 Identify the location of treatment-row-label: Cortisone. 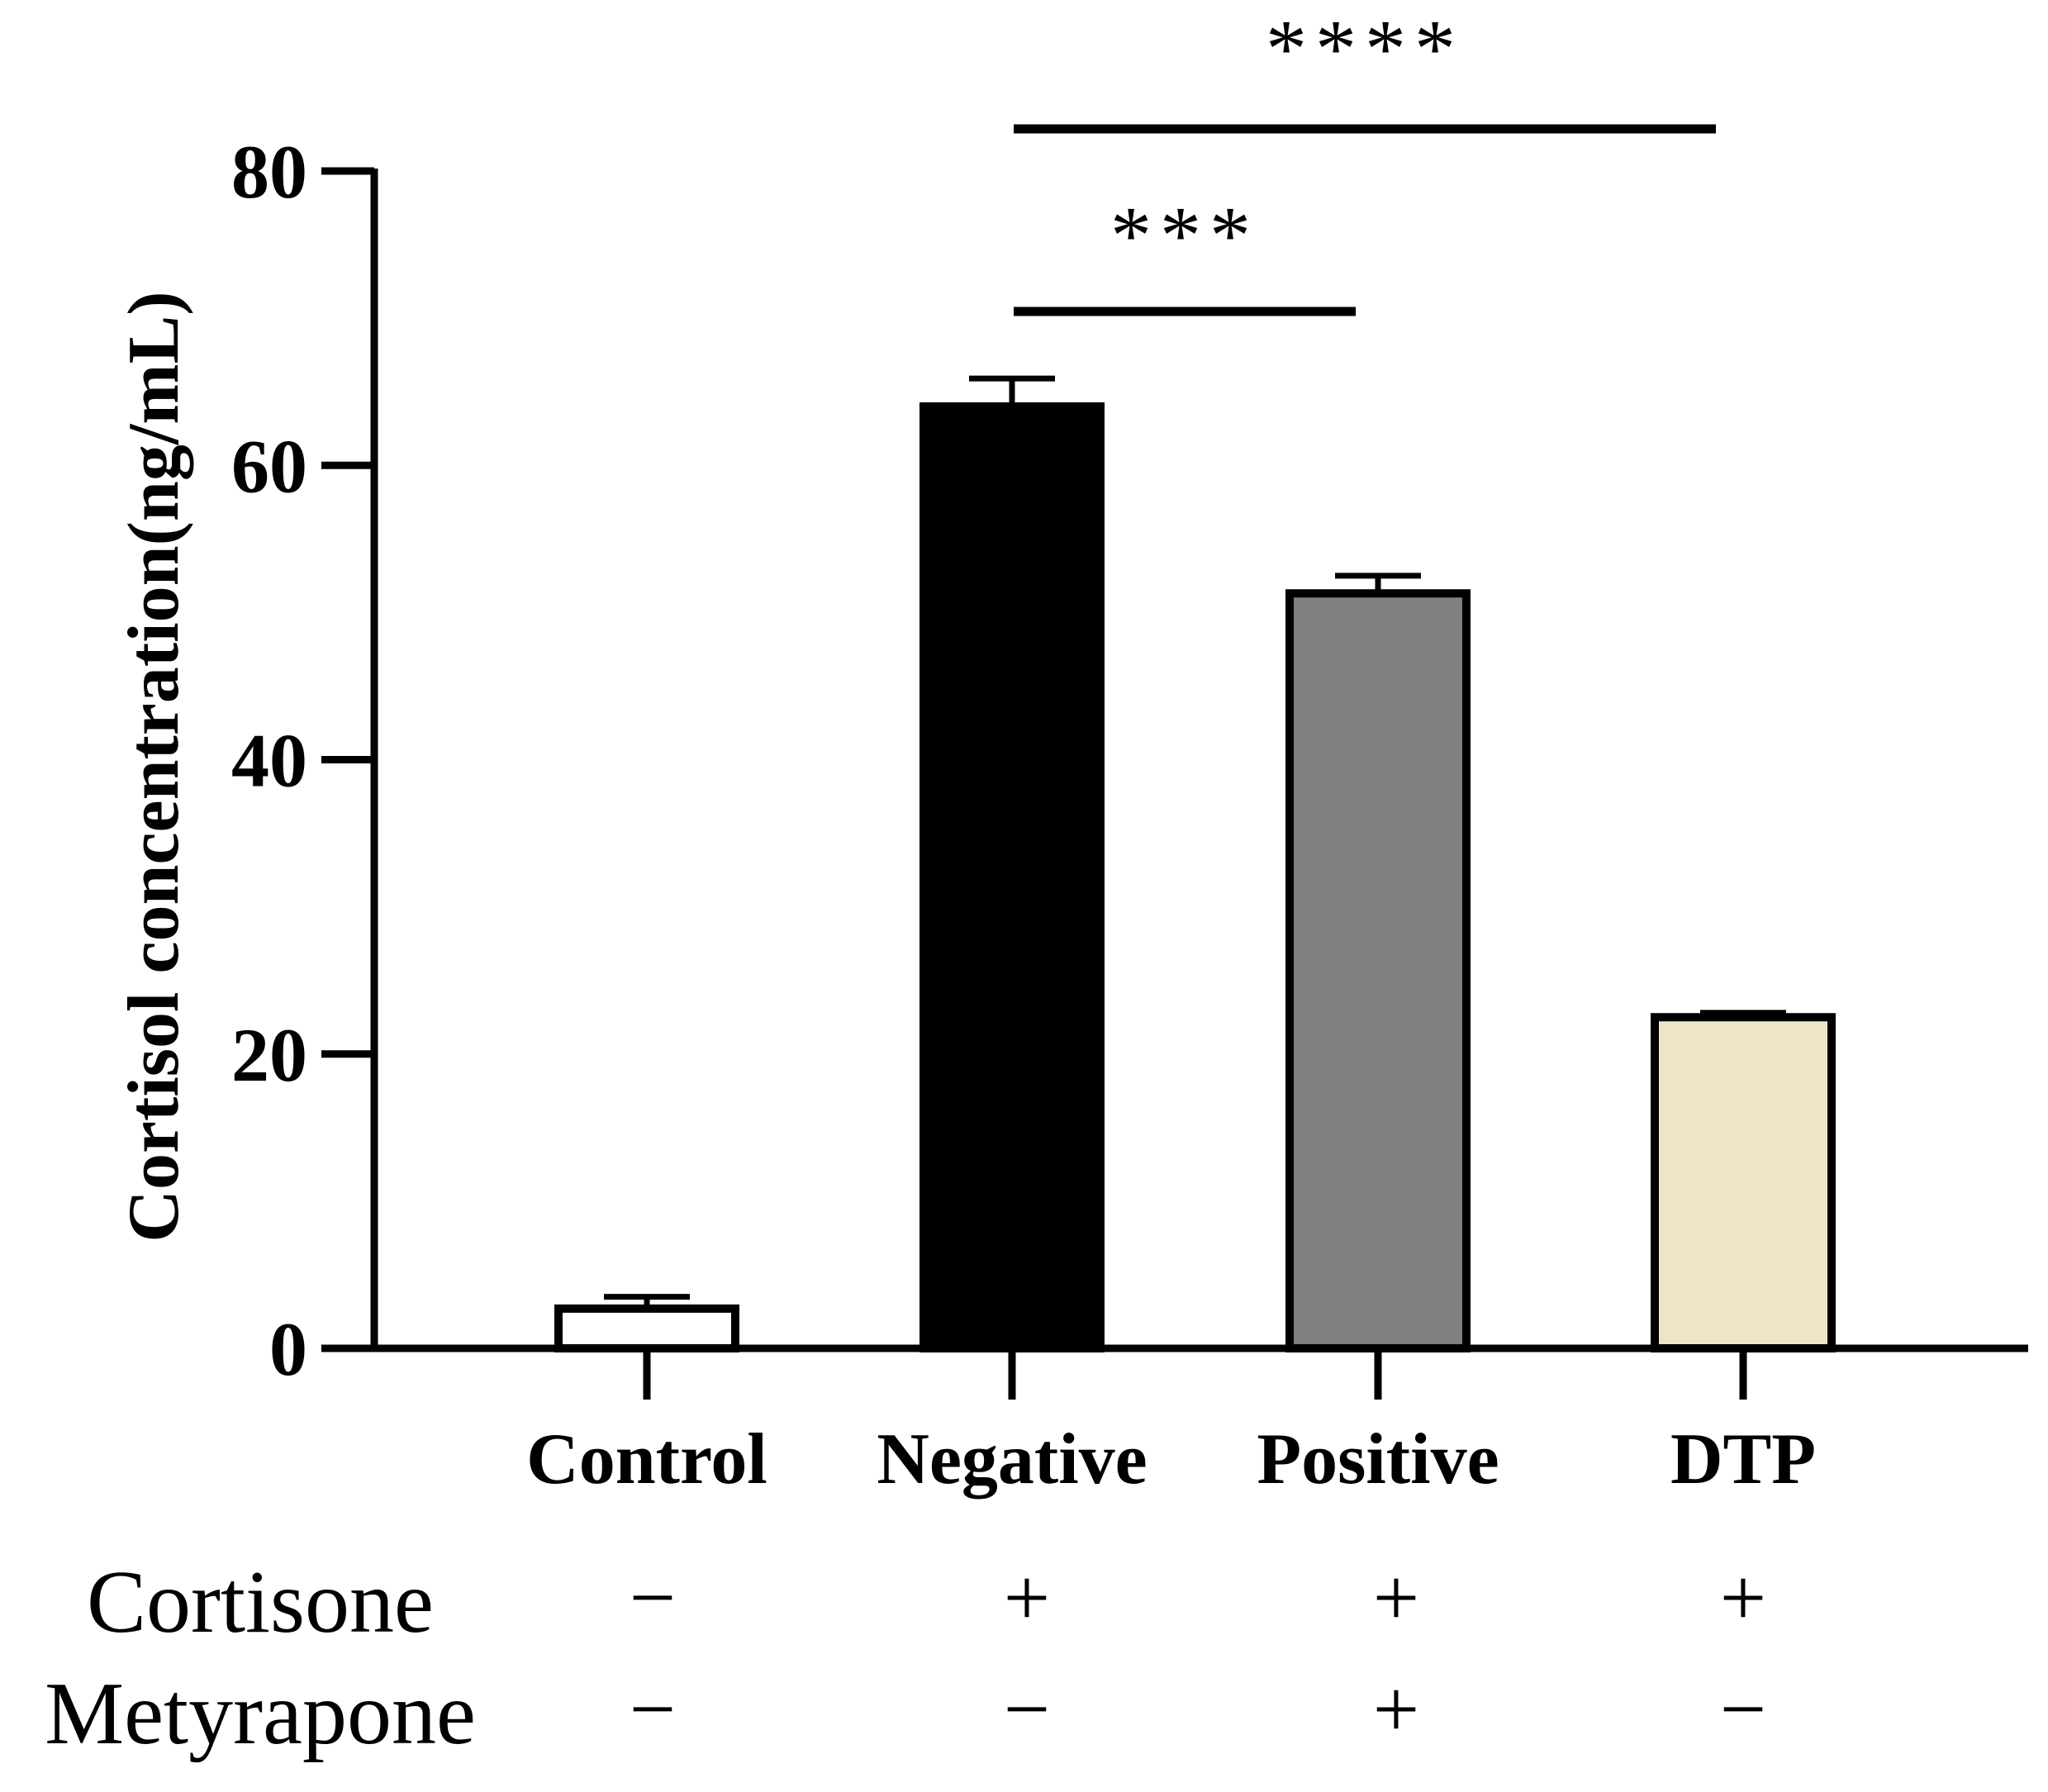
(260, 1602).